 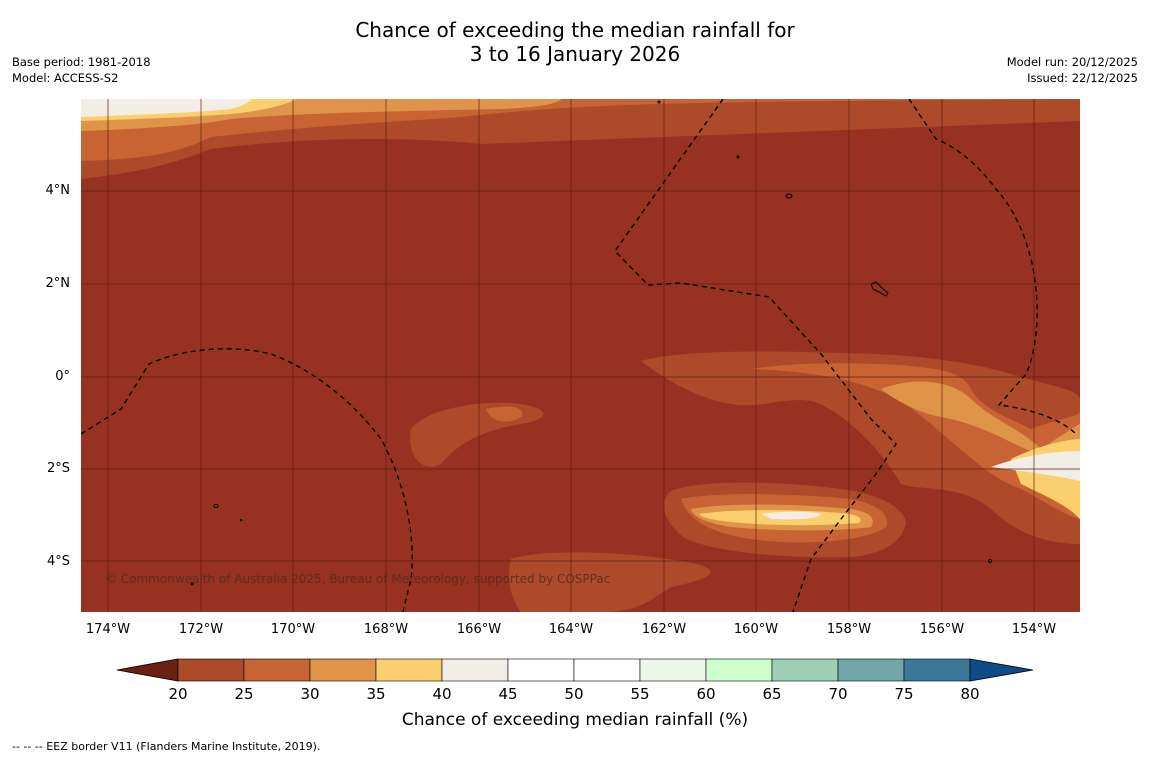 I want to click on colorbar-tick-label: 60, so click(x=706, y=694).